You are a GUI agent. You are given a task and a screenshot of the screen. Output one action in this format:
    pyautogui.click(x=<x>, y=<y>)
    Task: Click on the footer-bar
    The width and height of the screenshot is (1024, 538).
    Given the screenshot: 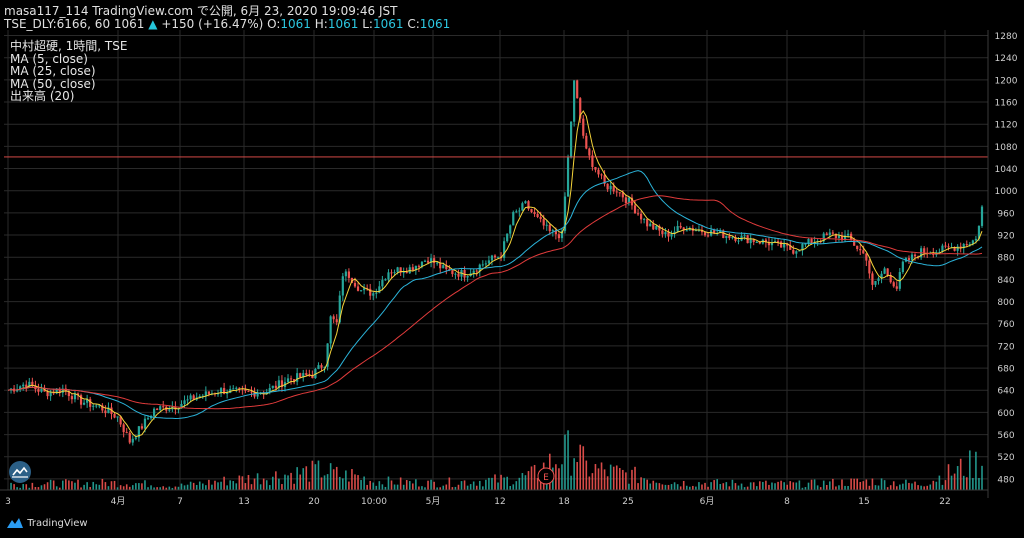 What is the action you would take?
    pyautogui.click(x=512, y=525)
    